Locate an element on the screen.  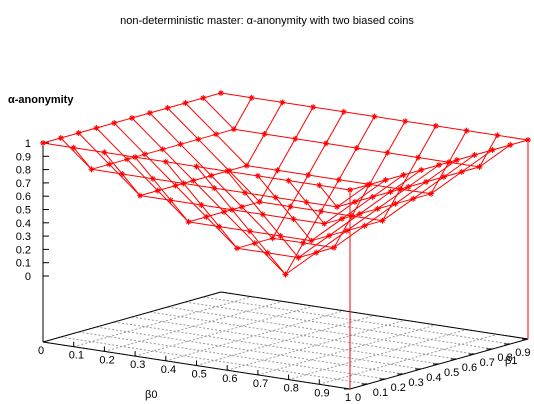
x-tick-label: 0.3 is located at coordinates (137, 365).